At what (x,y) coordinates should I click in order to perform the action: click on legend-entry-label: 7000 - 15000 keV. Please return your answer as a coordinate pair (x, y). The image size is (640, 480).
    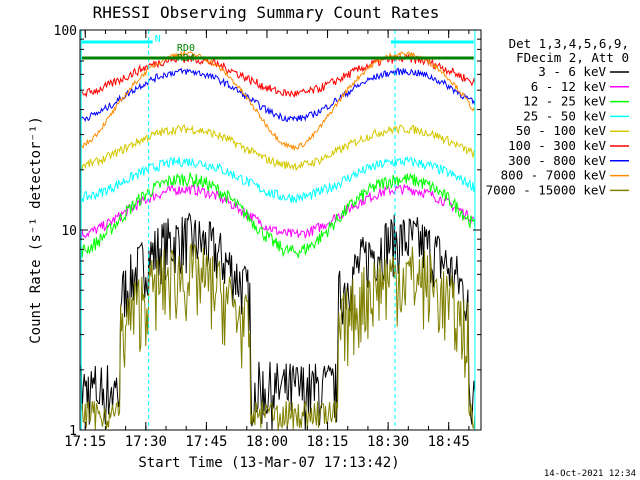
    Looking at the image, I should click on (546, 189).